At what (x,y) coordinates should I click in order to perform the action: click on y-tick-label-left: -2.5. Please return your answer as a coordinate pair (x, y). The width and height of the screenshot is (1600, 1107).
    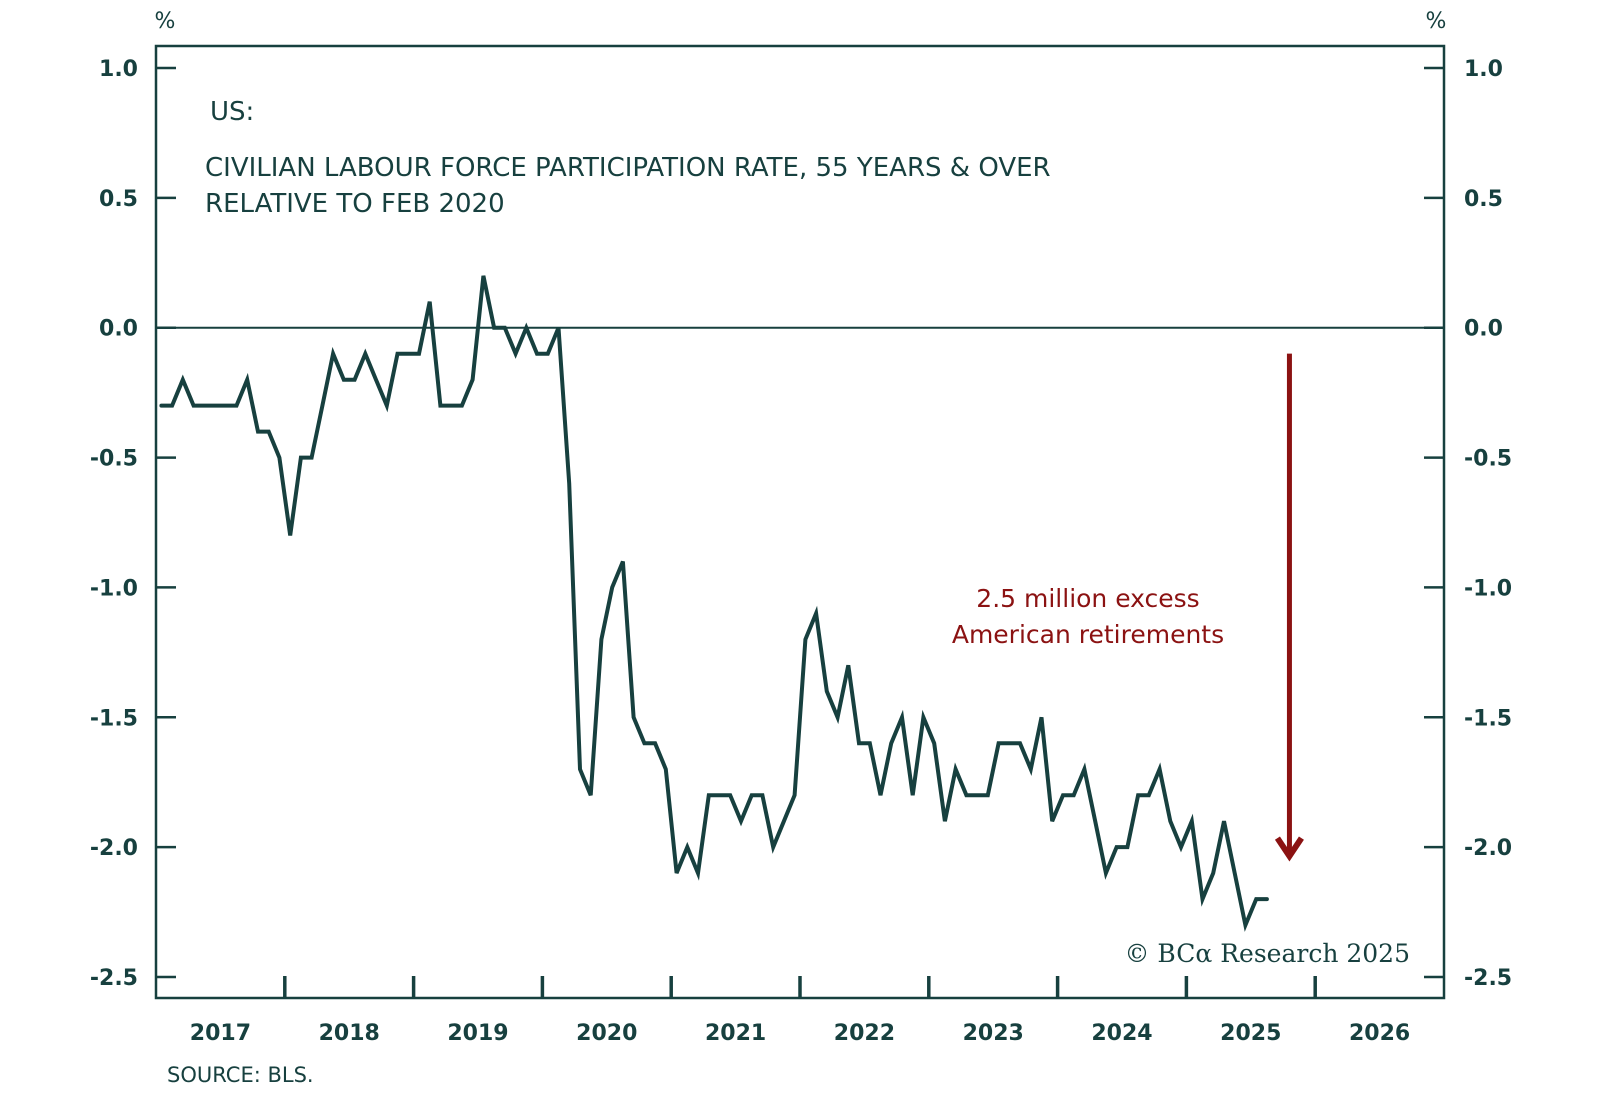
    Looking at the image, I should click on (114, 978).